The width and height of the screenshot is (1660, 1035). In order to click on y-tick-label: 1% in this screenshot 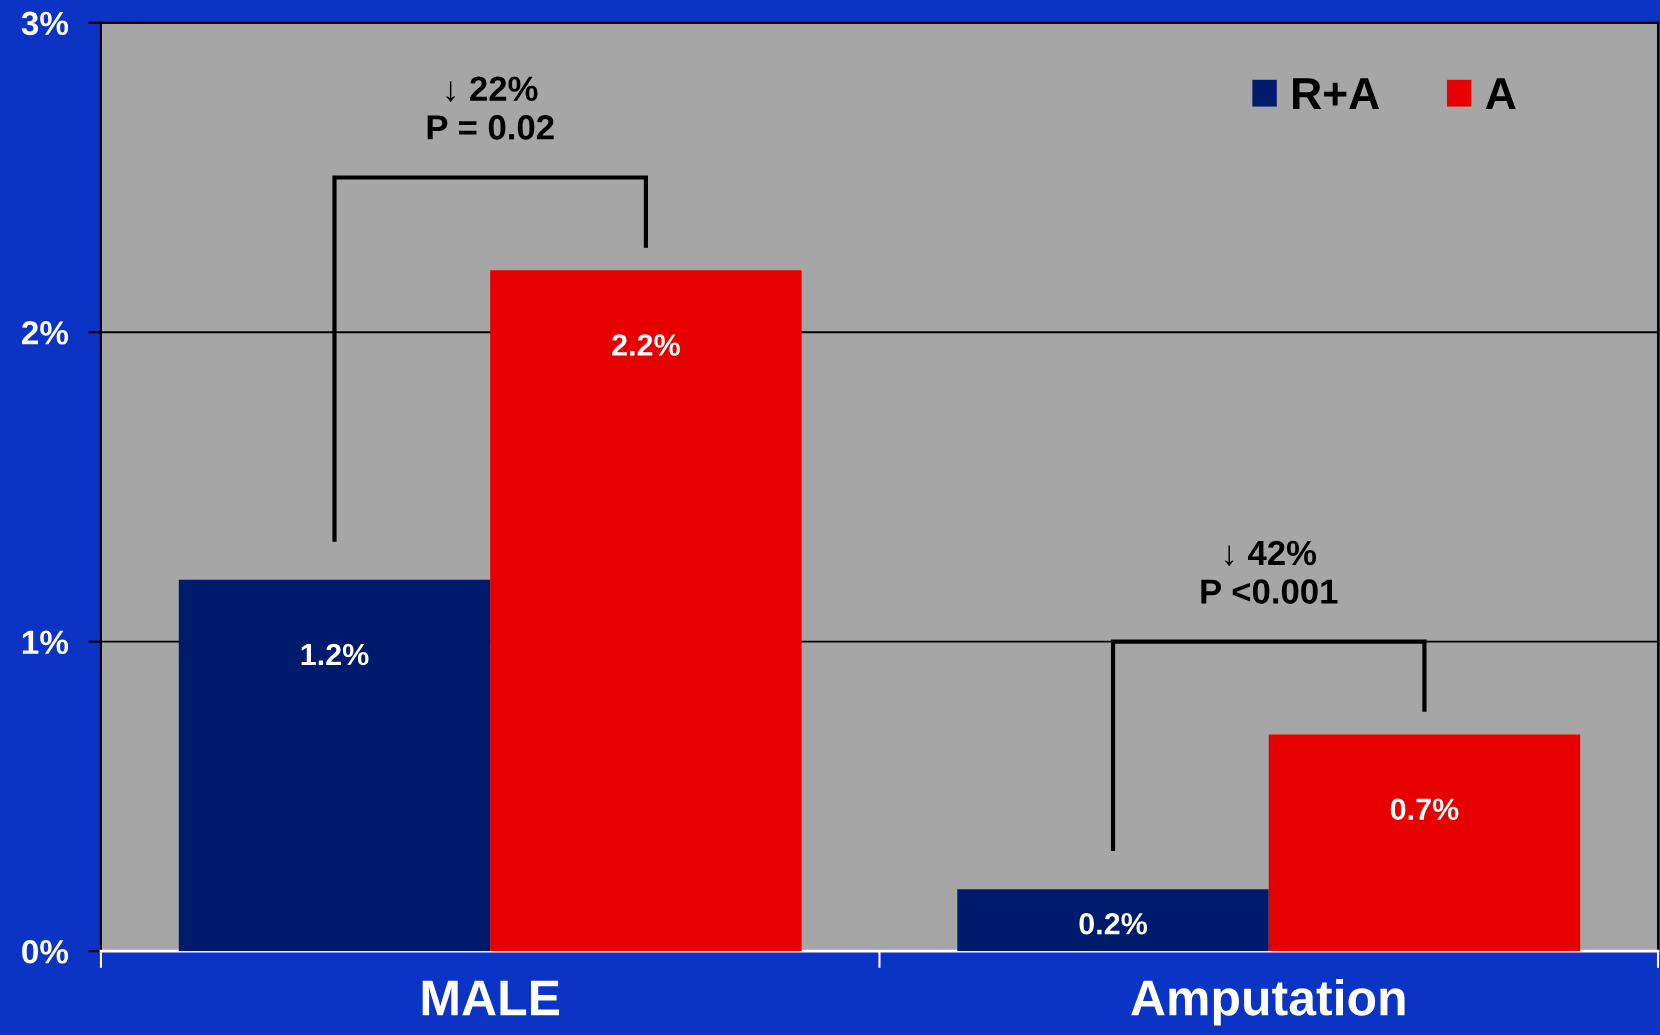, I will do `click(45, 642)`.